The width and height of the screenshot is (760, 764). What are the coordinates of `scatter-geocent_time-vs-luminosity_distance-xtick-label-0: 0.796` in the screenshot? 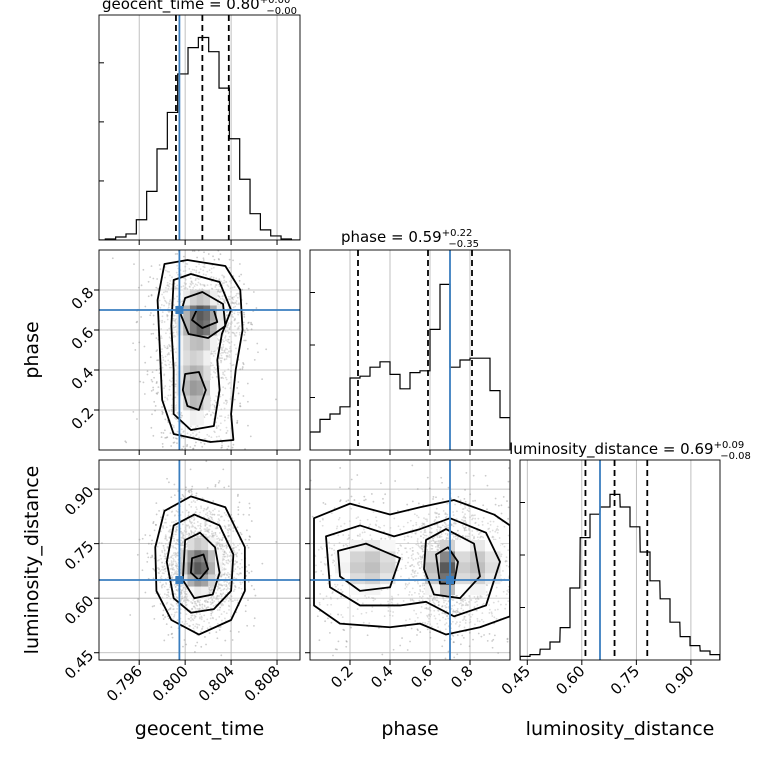 It's located at (124, 683).